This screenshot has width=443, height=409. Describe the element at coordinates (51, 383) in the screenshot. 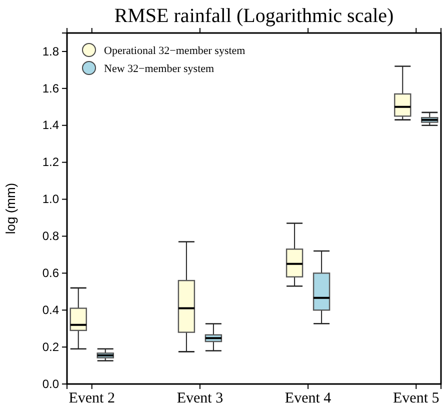

I see `y-tick-label: 0.0` at that location.